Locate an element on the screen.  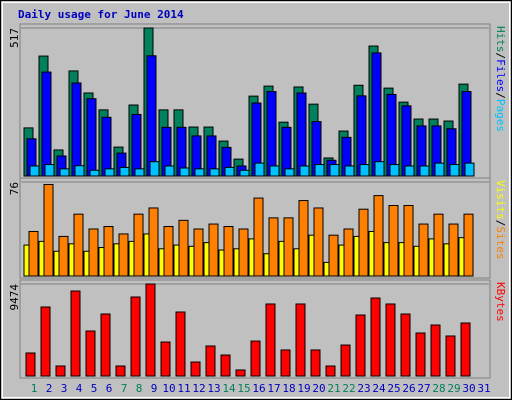
chart-title: Daily usage for June 2014 is located at coordinates (101, 14).